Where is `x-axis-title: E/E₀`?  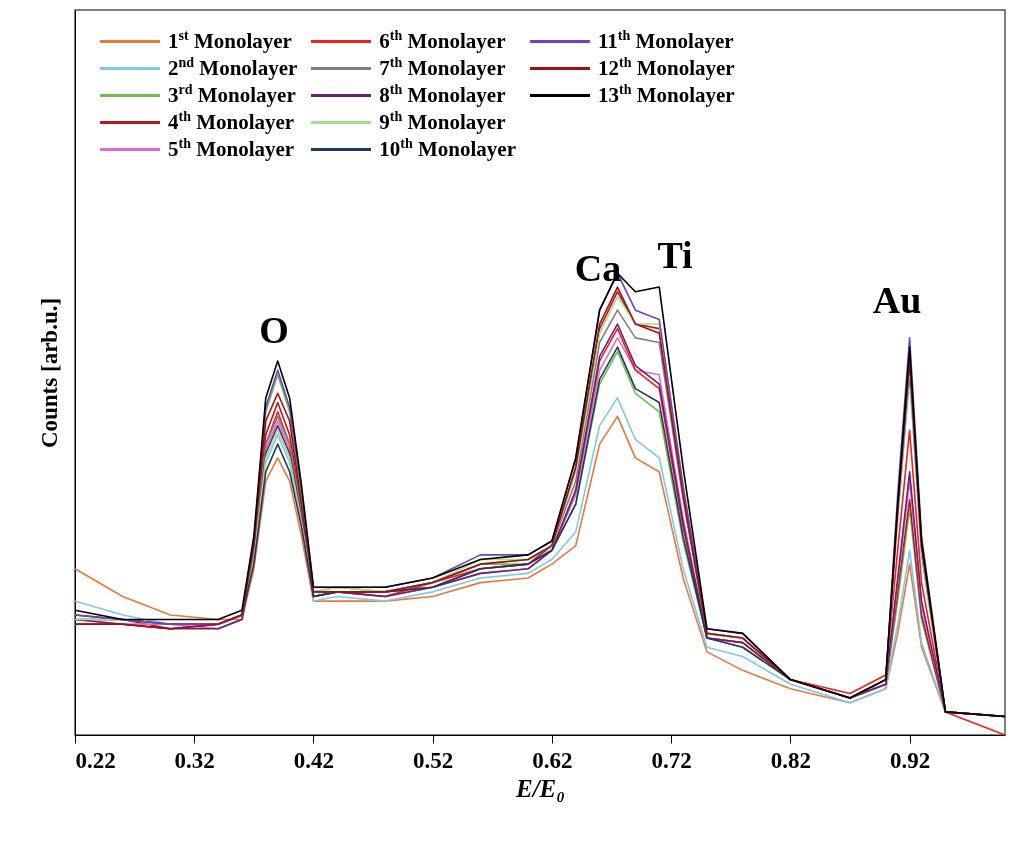 x-axis-title: E/E₀ is located at coordinates (540, 788).